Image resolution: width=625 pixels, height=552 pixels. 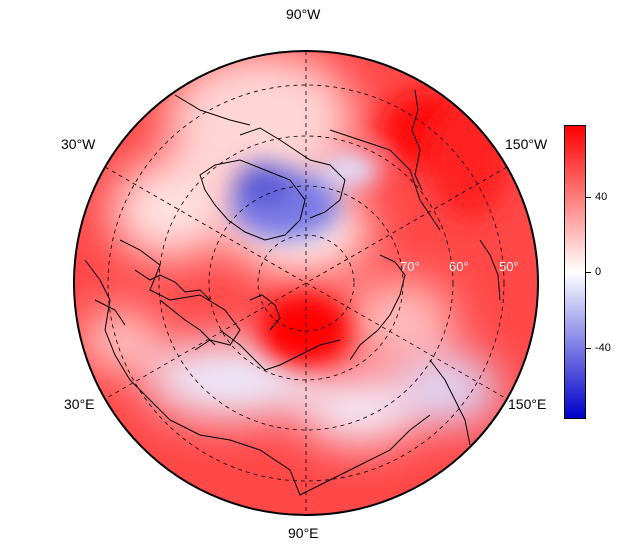 What do you see at coordinates (603, 348) in the screenshot?
I see `colorbar-label-minus-40: -40` at bounding box center [603, 348].